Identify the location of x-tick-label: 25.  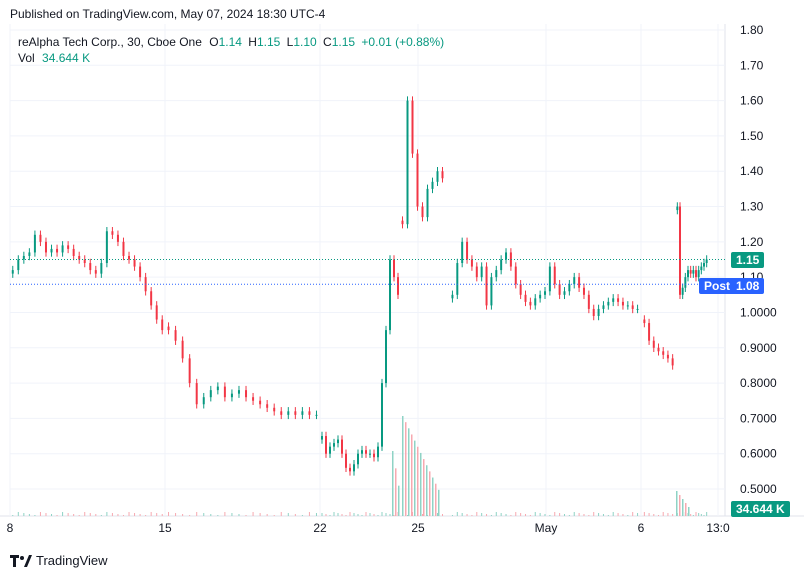
(418, 528).